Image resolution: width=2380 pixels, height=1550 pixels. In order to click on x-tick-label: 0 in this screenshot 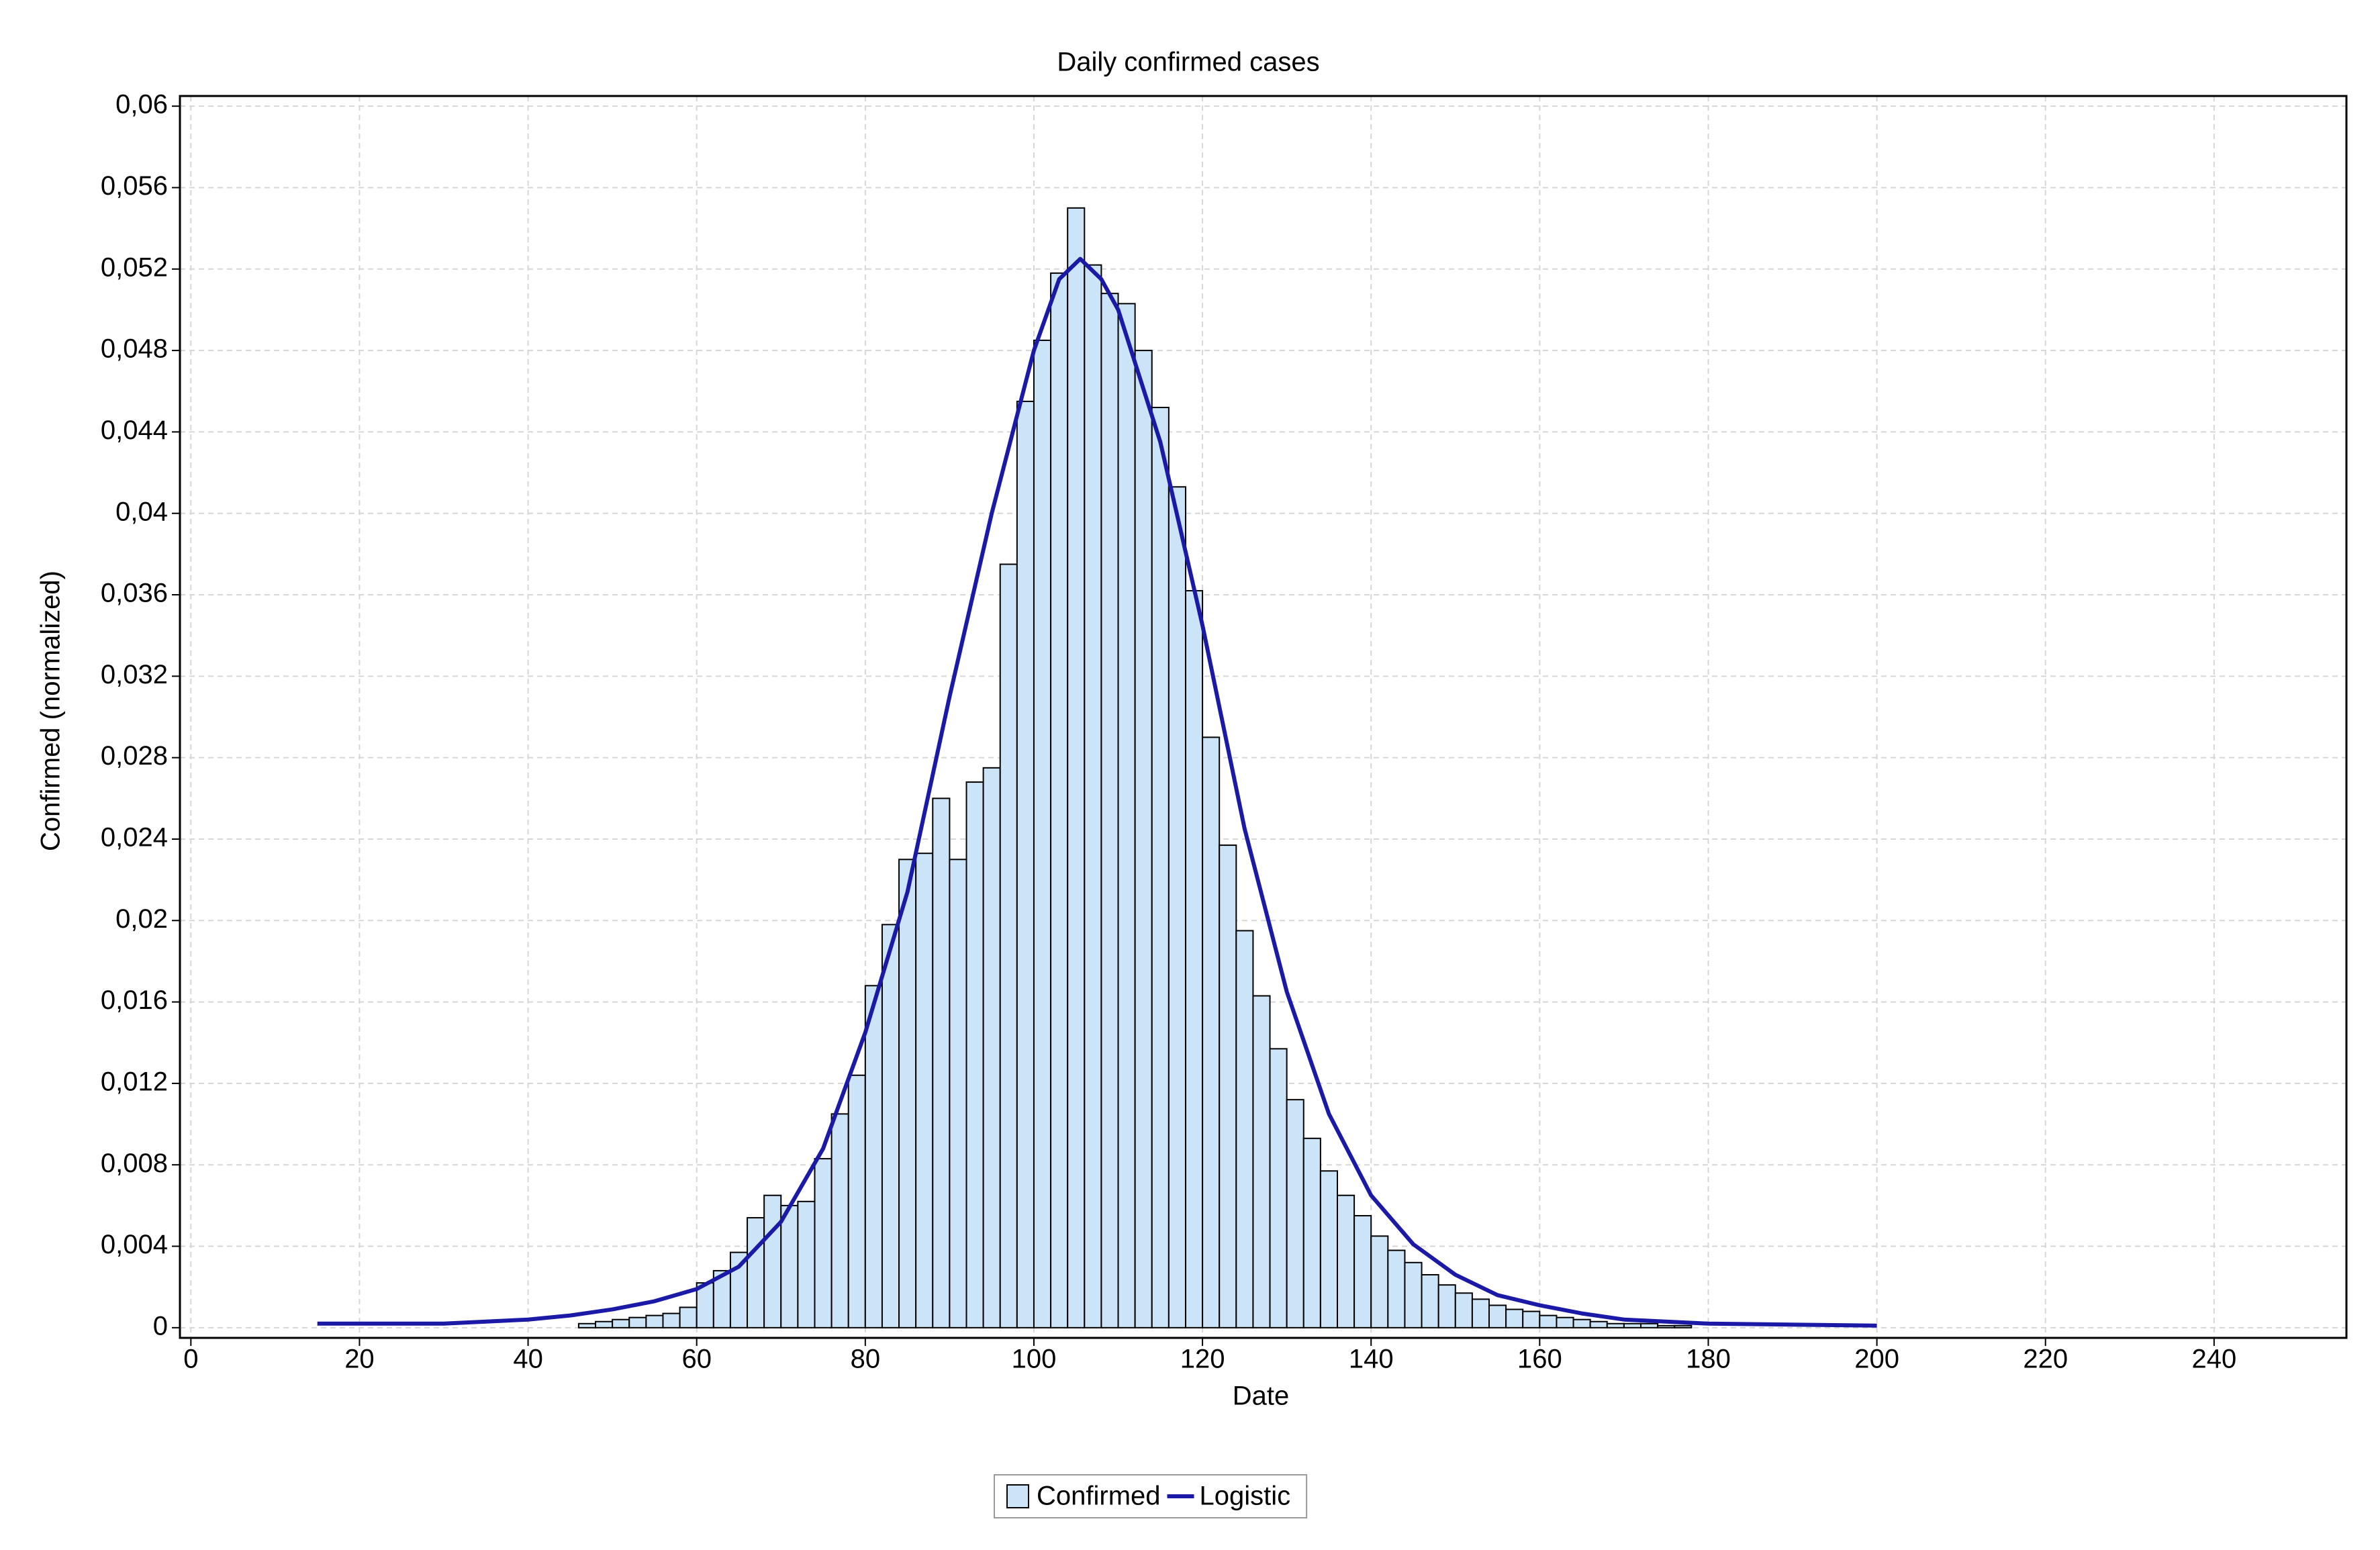, I will do `click(190, 1359)`.